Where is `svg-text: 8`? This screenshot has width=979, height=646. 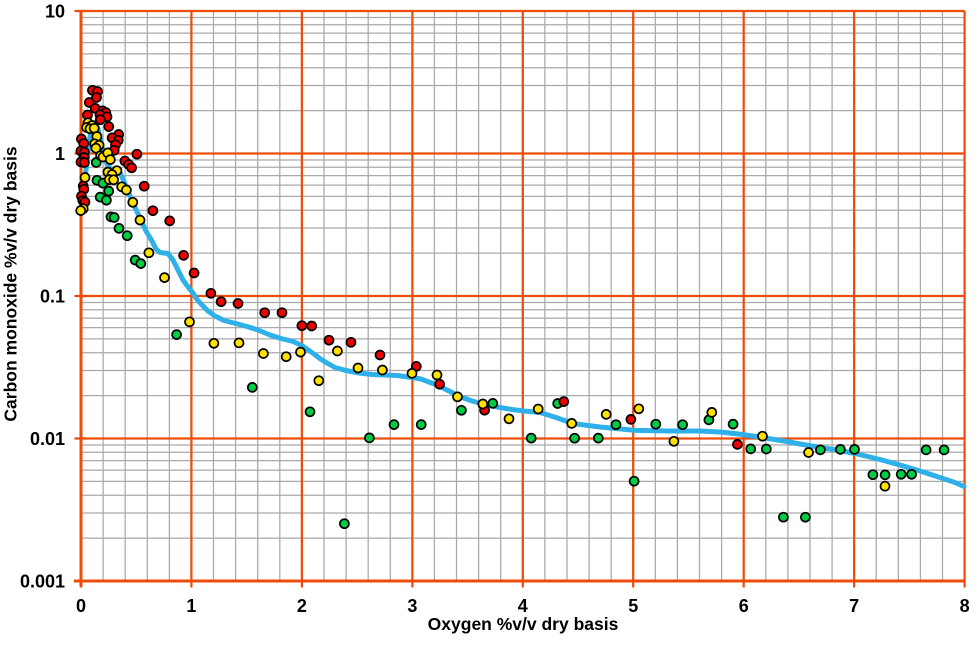
svg-text: 8 is located at coordinates (965, 606).